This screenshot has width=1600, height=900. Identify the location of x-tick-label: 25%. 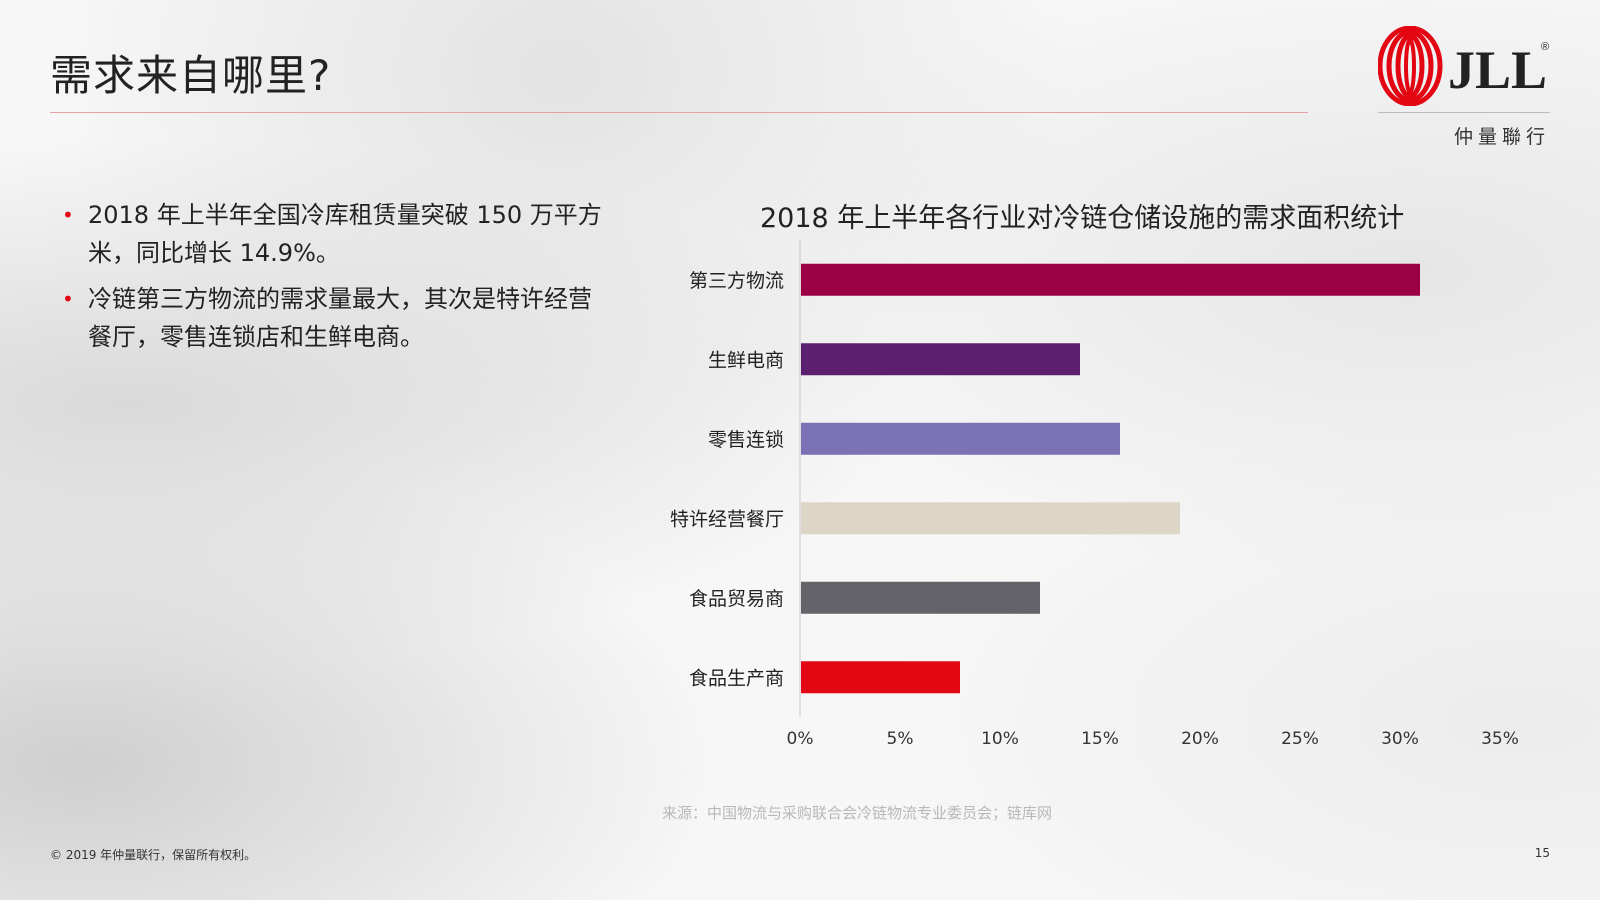
(1300, 739).